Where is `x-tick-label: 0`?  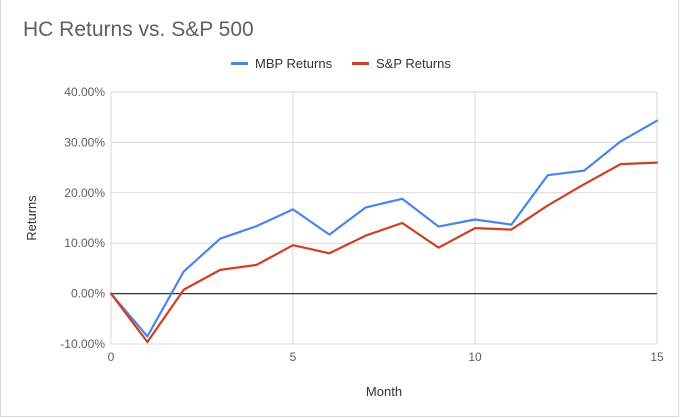 x-tick-label: 0 is located at coordinates (111, 357).